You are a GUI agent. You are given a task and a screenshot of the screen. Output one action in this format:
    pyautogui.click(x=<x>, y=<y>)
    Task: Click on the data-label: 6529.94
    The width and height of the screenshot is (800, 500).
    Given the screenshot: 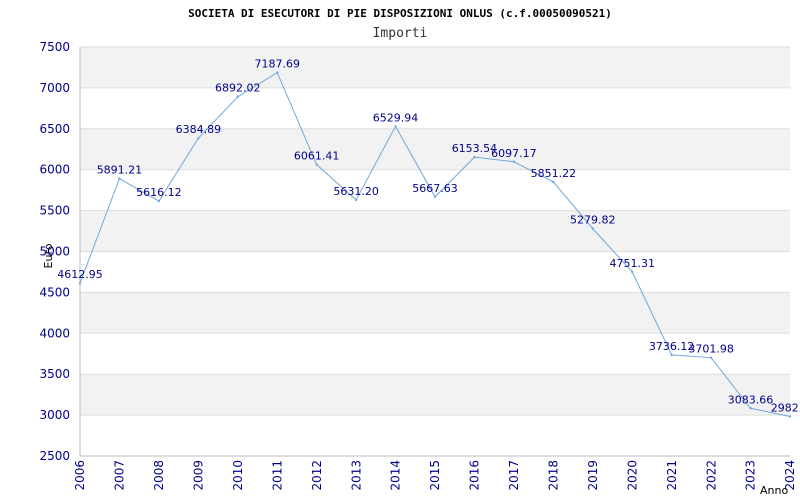 What is the action you would take?
    pyautogui.click(x=396, y=117)
    